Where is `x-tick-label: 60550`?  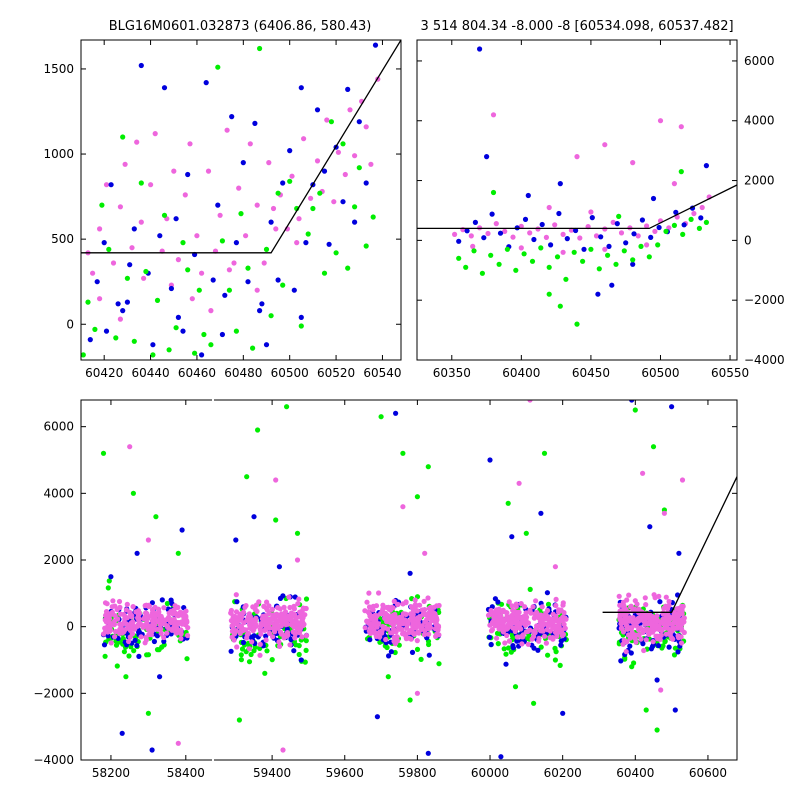 x-tick-label: 60550 is located at coordinates (730, 373).